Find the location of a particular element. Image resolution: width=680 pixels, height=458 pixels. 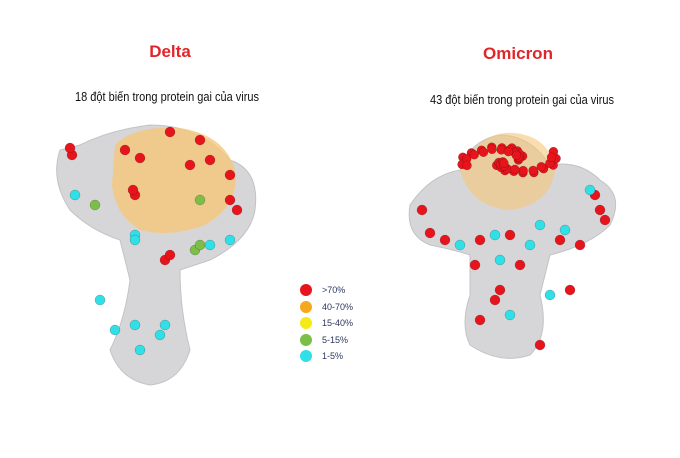

legend-item: >70% is located at coordinates (326, 290).